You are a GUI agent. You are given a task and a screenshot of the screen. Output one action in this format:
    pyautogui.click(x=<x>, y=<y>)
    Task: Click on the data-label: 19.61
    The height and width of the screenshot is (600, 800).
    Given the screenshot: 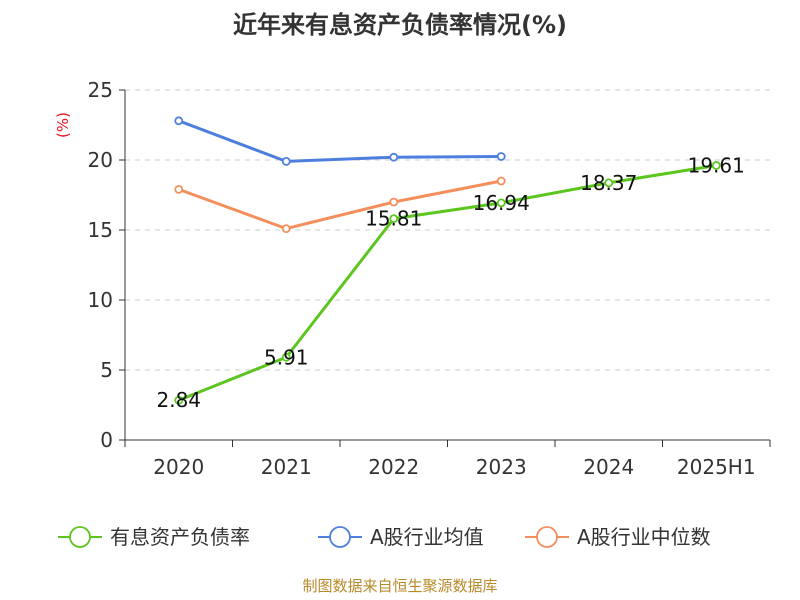 What is the action you would take?
    pyautogui.click(x=716, y=165)
    